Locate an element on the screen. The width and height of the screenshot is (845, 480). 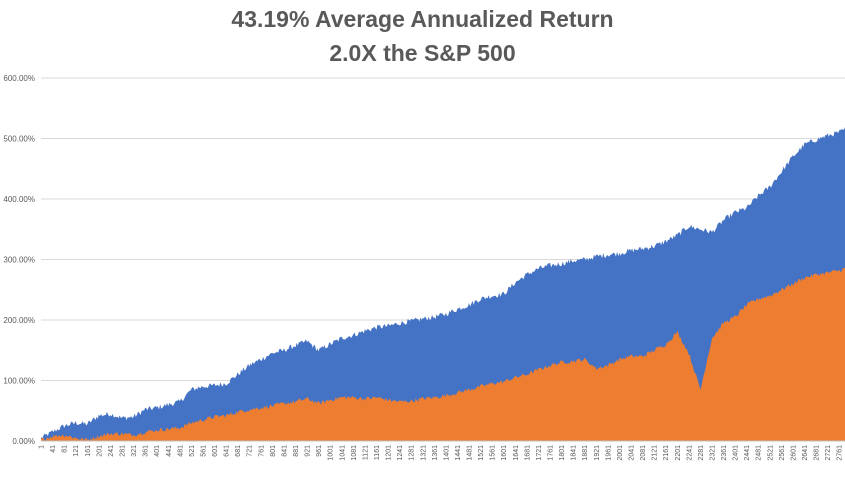
y-tick-label: 600.00% is located at coordinates (19, 78).